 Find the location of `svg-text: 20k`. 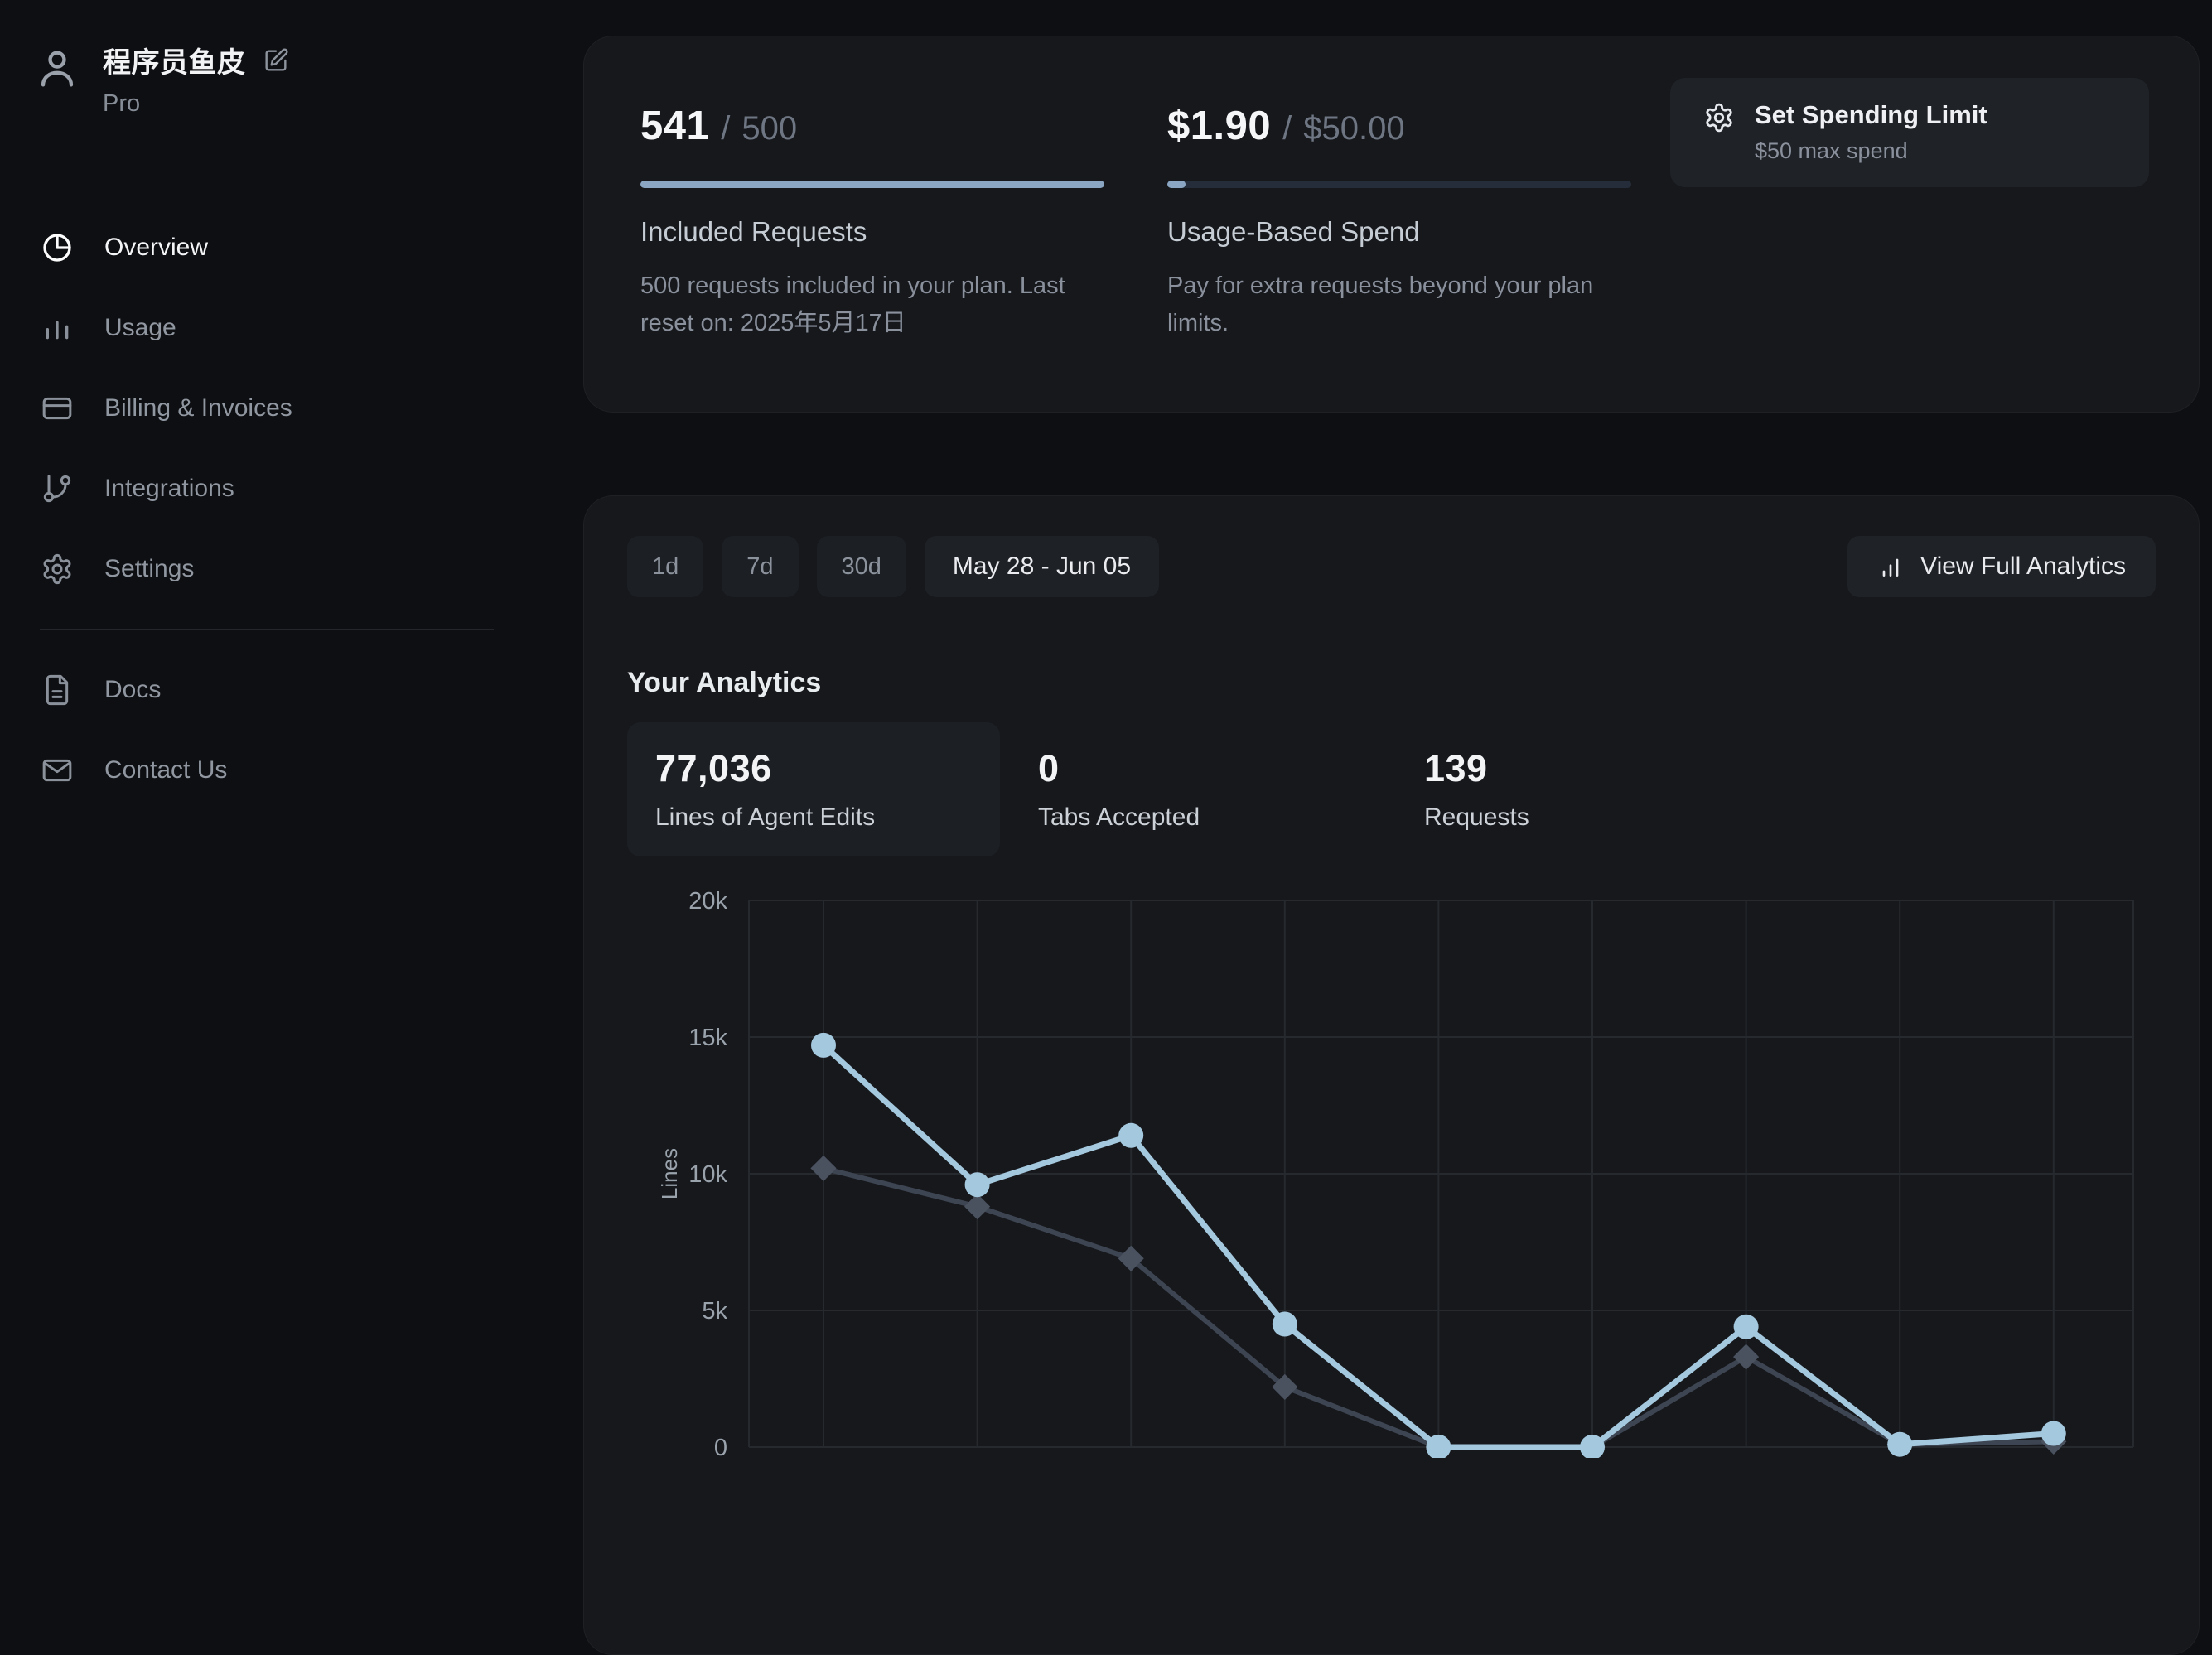

svg-text: 20k is located at coordinates (707, 901).